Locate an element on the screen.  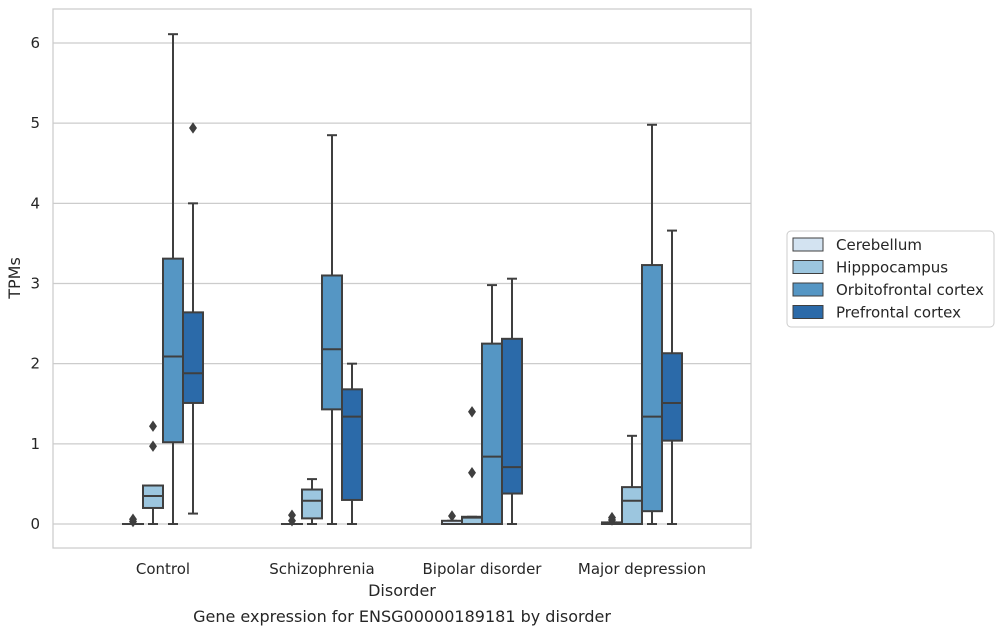
y-tick-label: 5 is located at coordinates (35, 123).